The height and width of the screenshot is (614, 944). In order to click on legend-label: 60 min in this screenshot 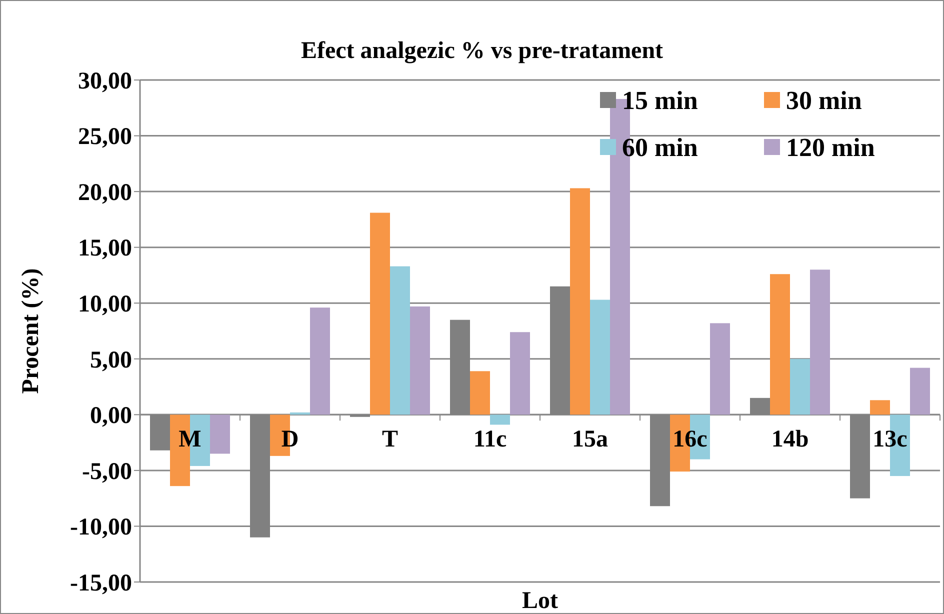, I will do `click(660, 147)`.